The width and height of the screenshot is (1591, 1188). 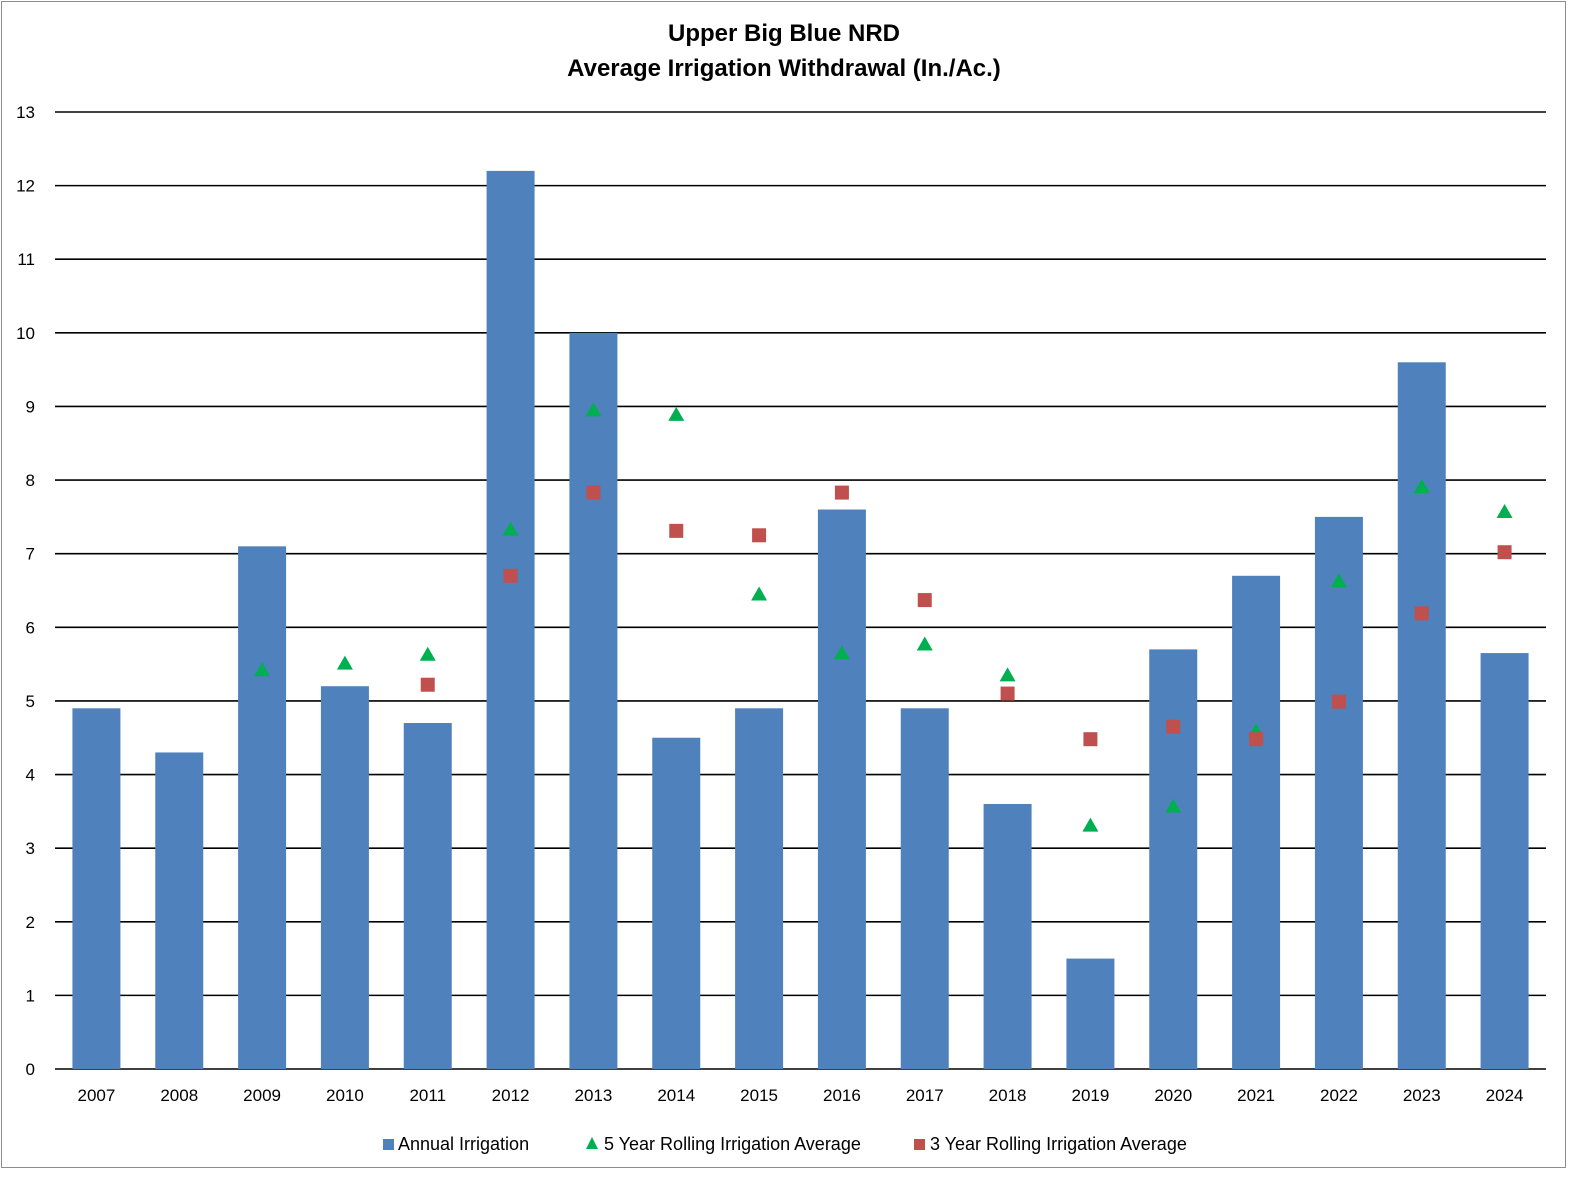 What do you see at coordinates (1256, 1095) in the screenshot?
I see `x-tick-label: 2021` at bounding box center [1256, 1095].